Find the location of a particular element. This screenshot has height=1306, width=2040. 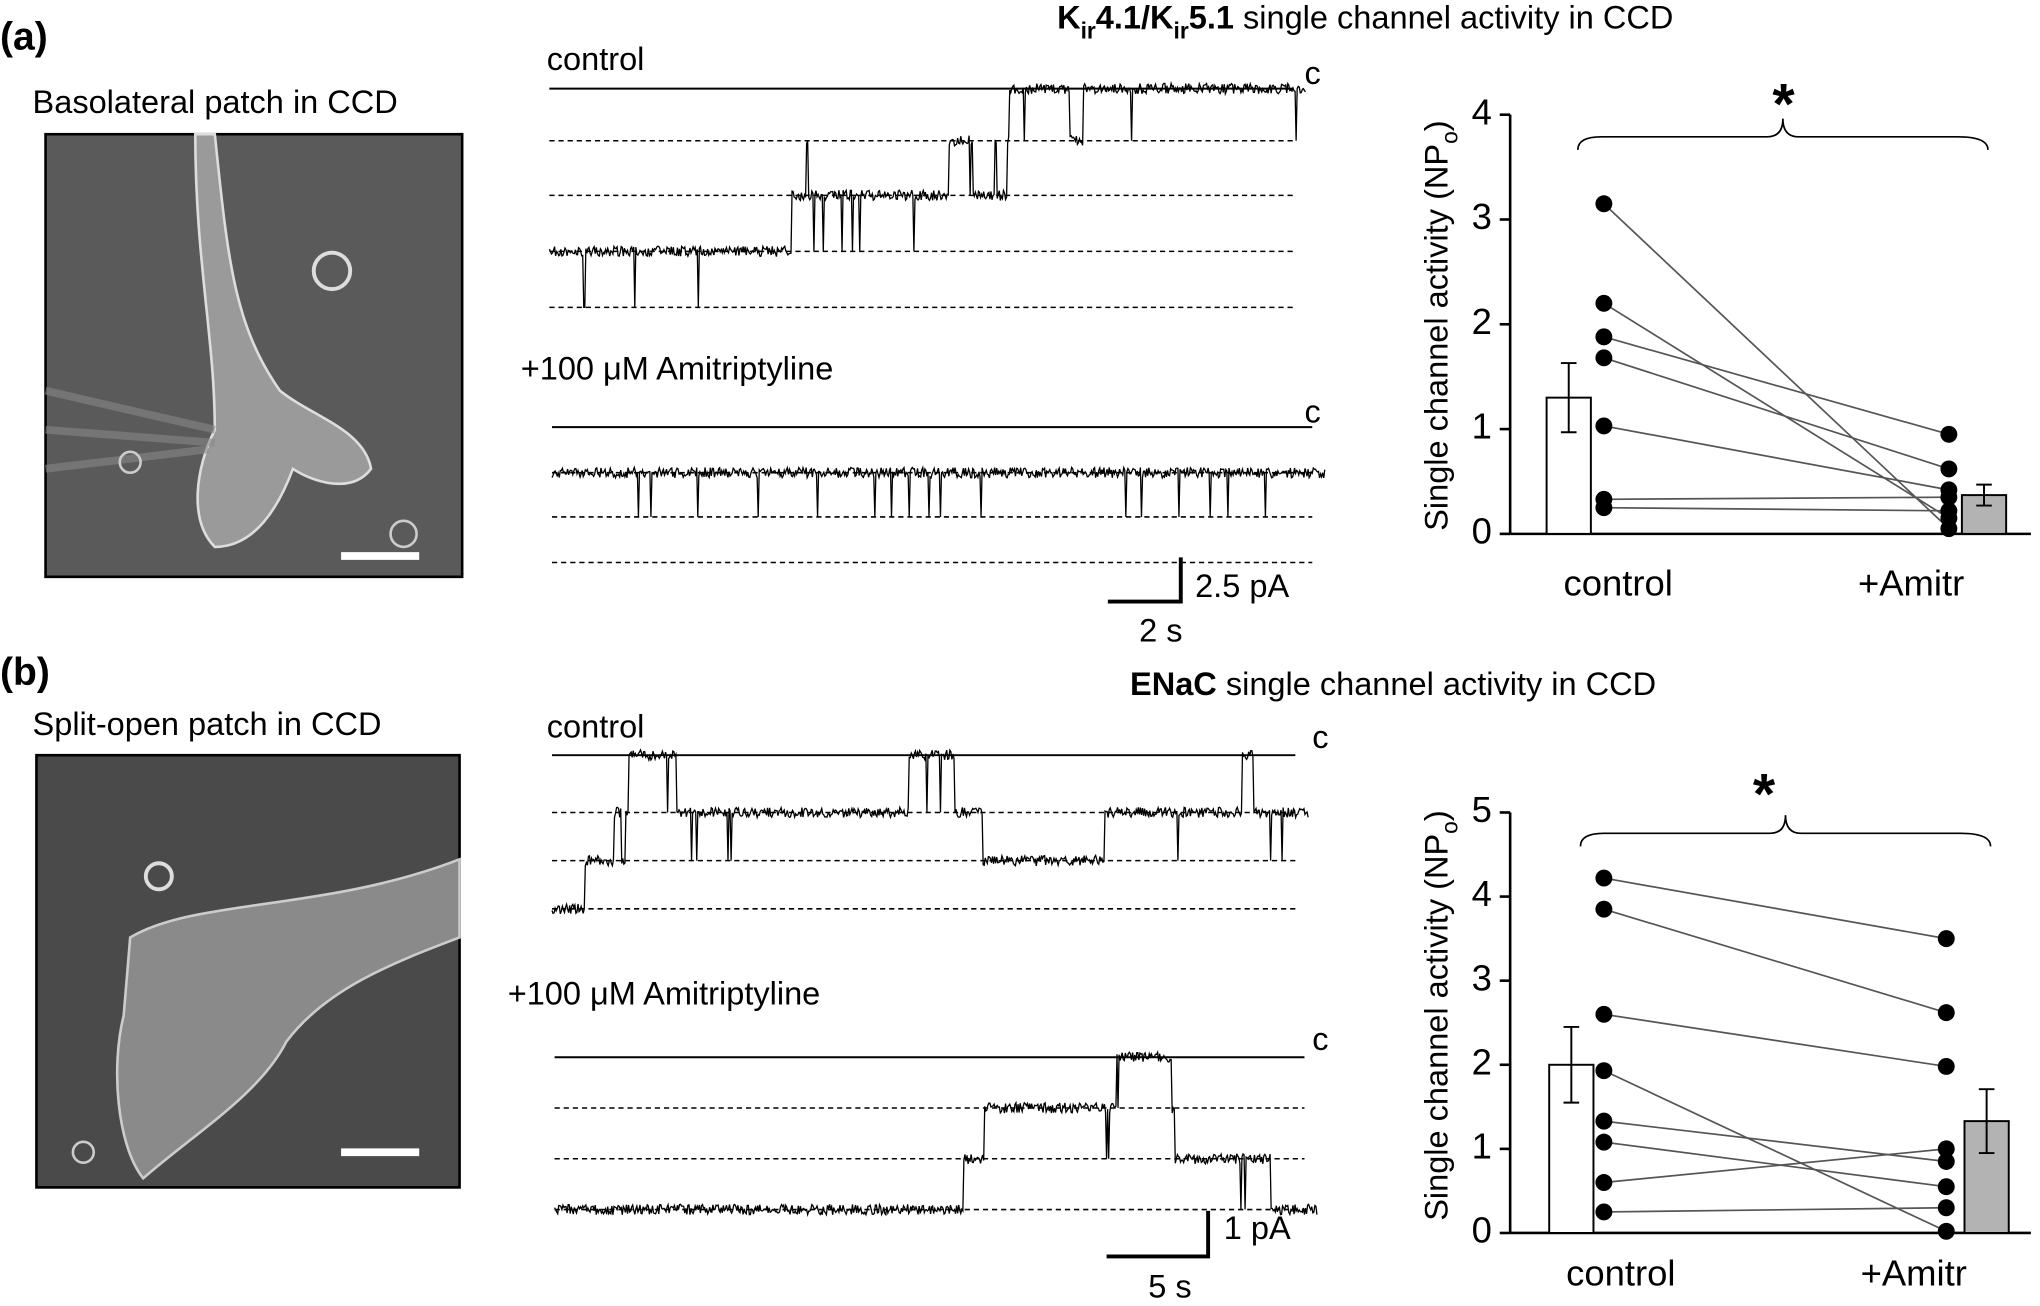

y-axis-label: Single channel activity (NPo) is located at coordinates (1440, 1015).